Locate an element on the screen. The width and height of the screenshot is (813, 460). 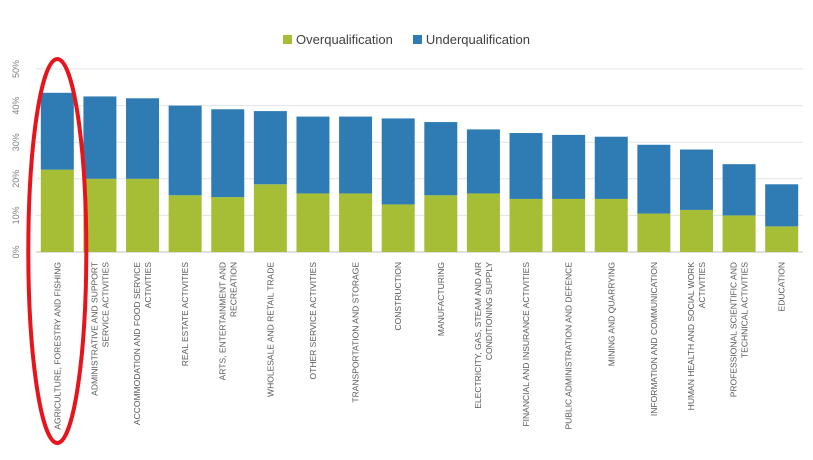
x-tick-label: AGRICULTURE, FORESTRY AND FISHING is located at coordinates (57, 346).